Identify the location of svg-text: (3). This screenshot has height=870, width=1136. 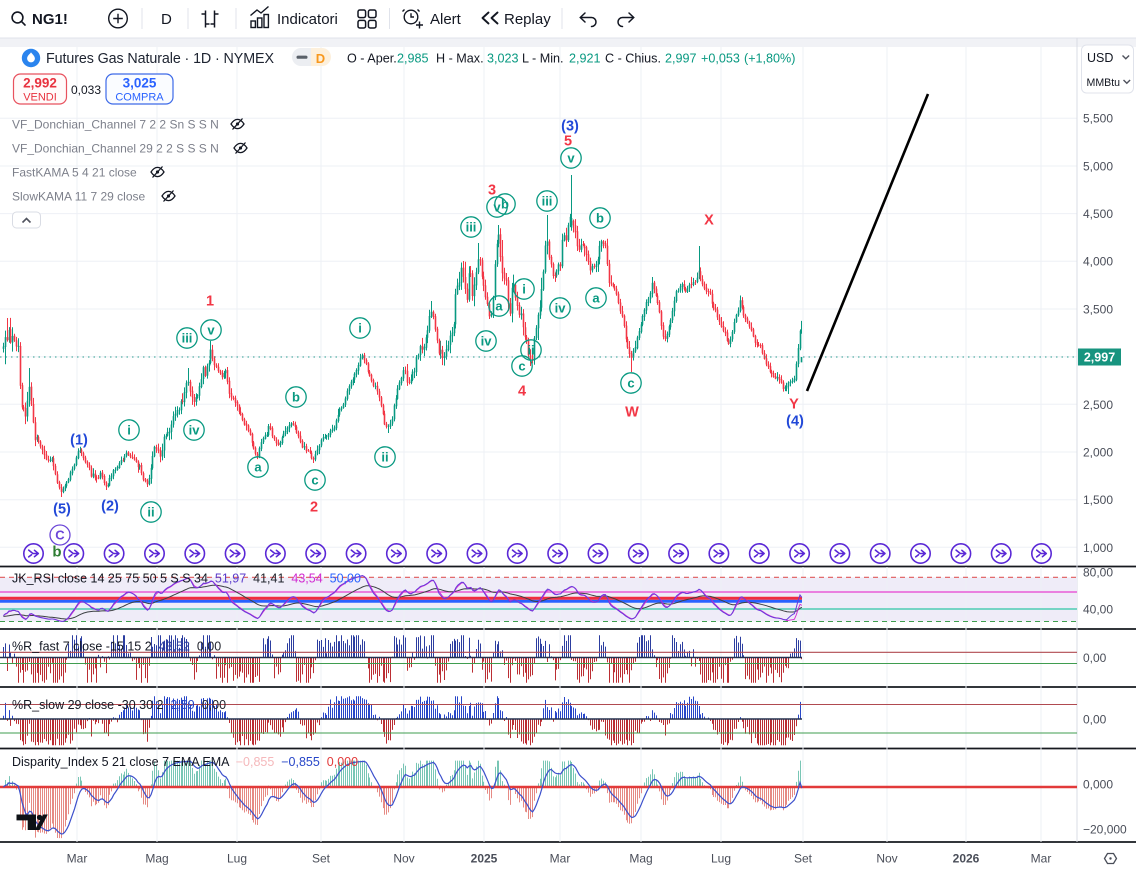
(570, 127).